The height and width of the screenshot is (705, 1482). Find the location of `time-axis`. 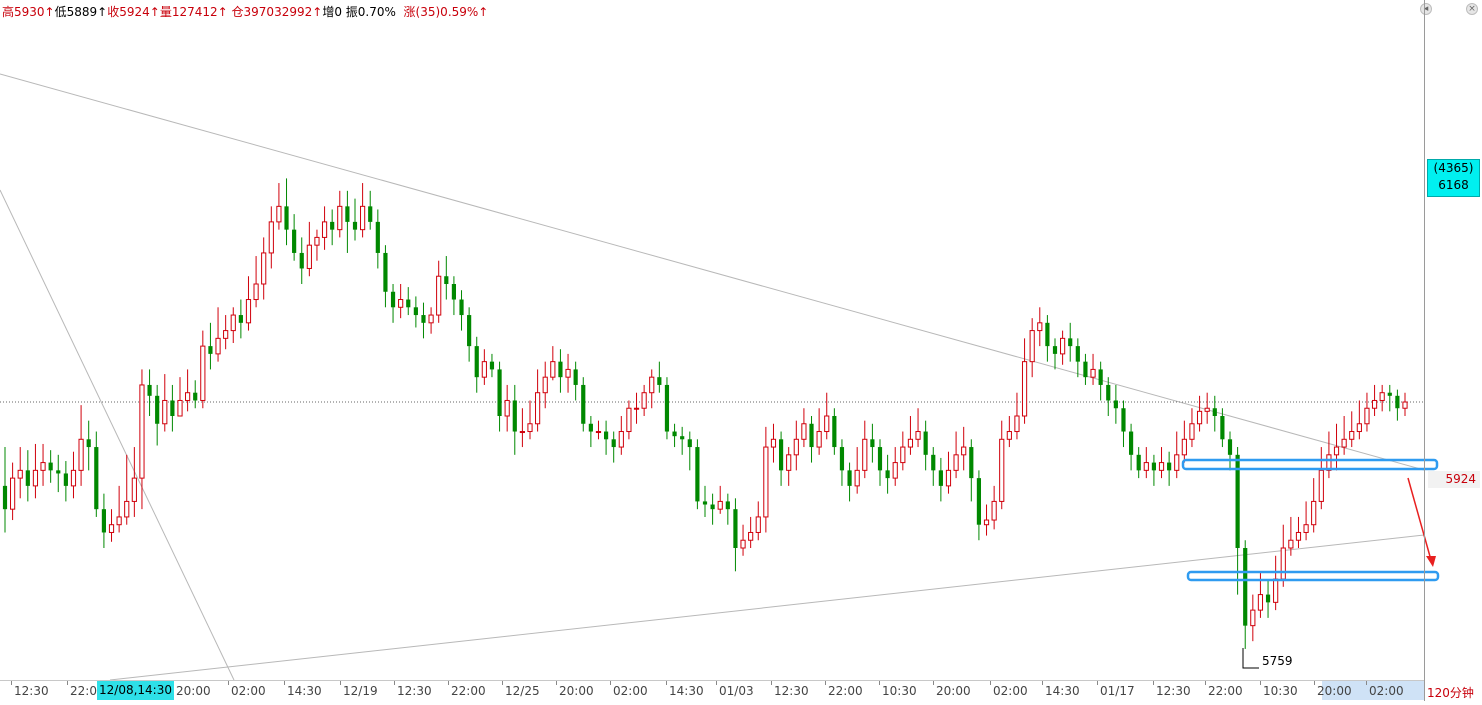

time-axis is located at coordinates (712, 691).